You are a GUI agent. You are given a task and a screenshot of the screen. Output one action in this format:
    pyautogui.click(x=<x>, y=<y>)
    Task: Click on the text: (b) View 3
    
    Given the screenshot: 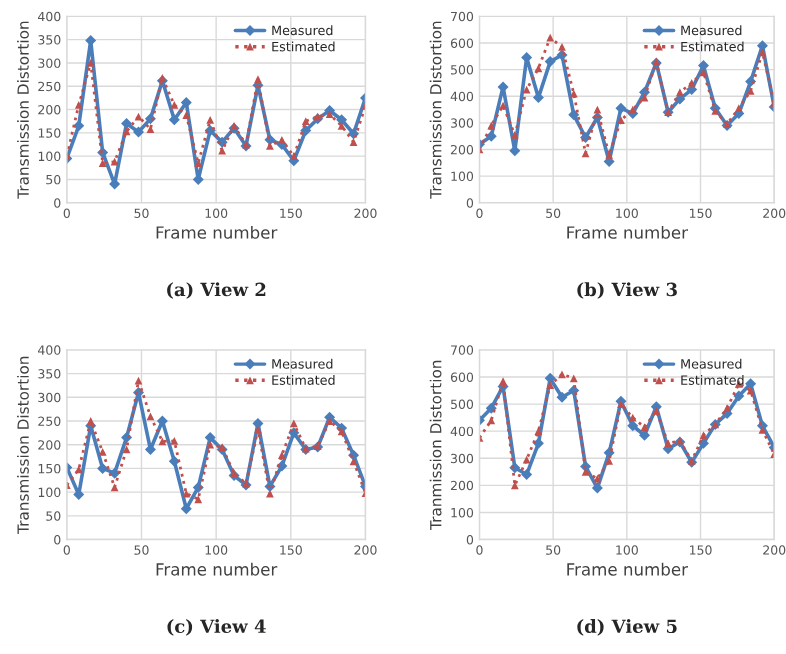 What is the action you would take?
    pyautogui.click(x=627, y=290)
    